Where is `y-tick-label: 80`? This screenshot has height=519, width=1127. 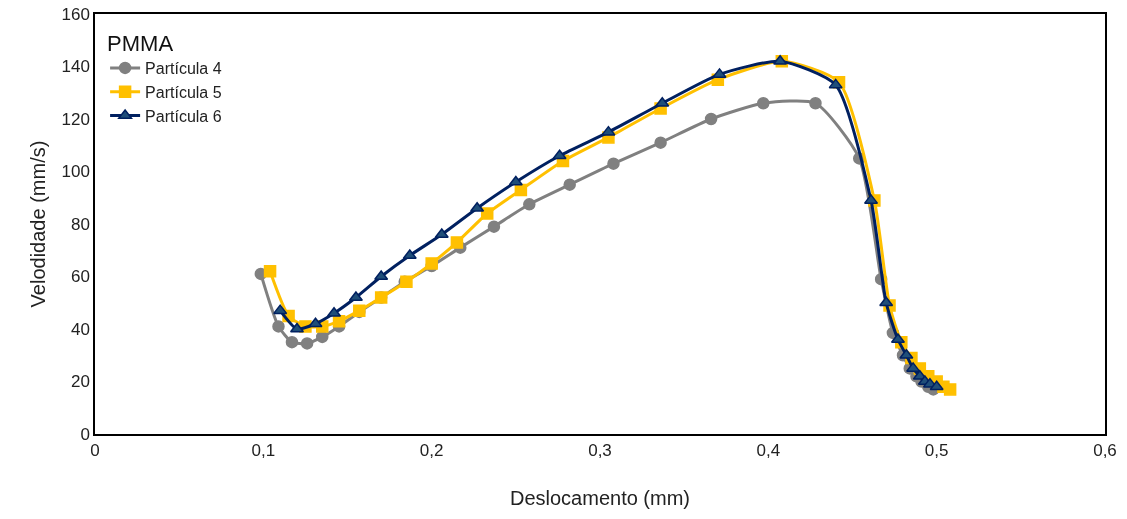
y-tick-label: 80 is located at coordinates (80, 224).